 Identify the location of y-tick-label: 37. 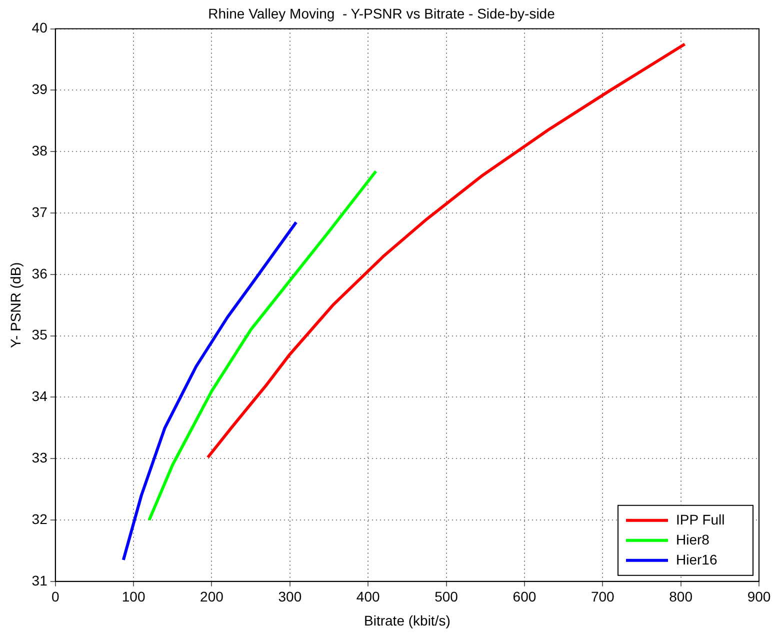
(40, 212).